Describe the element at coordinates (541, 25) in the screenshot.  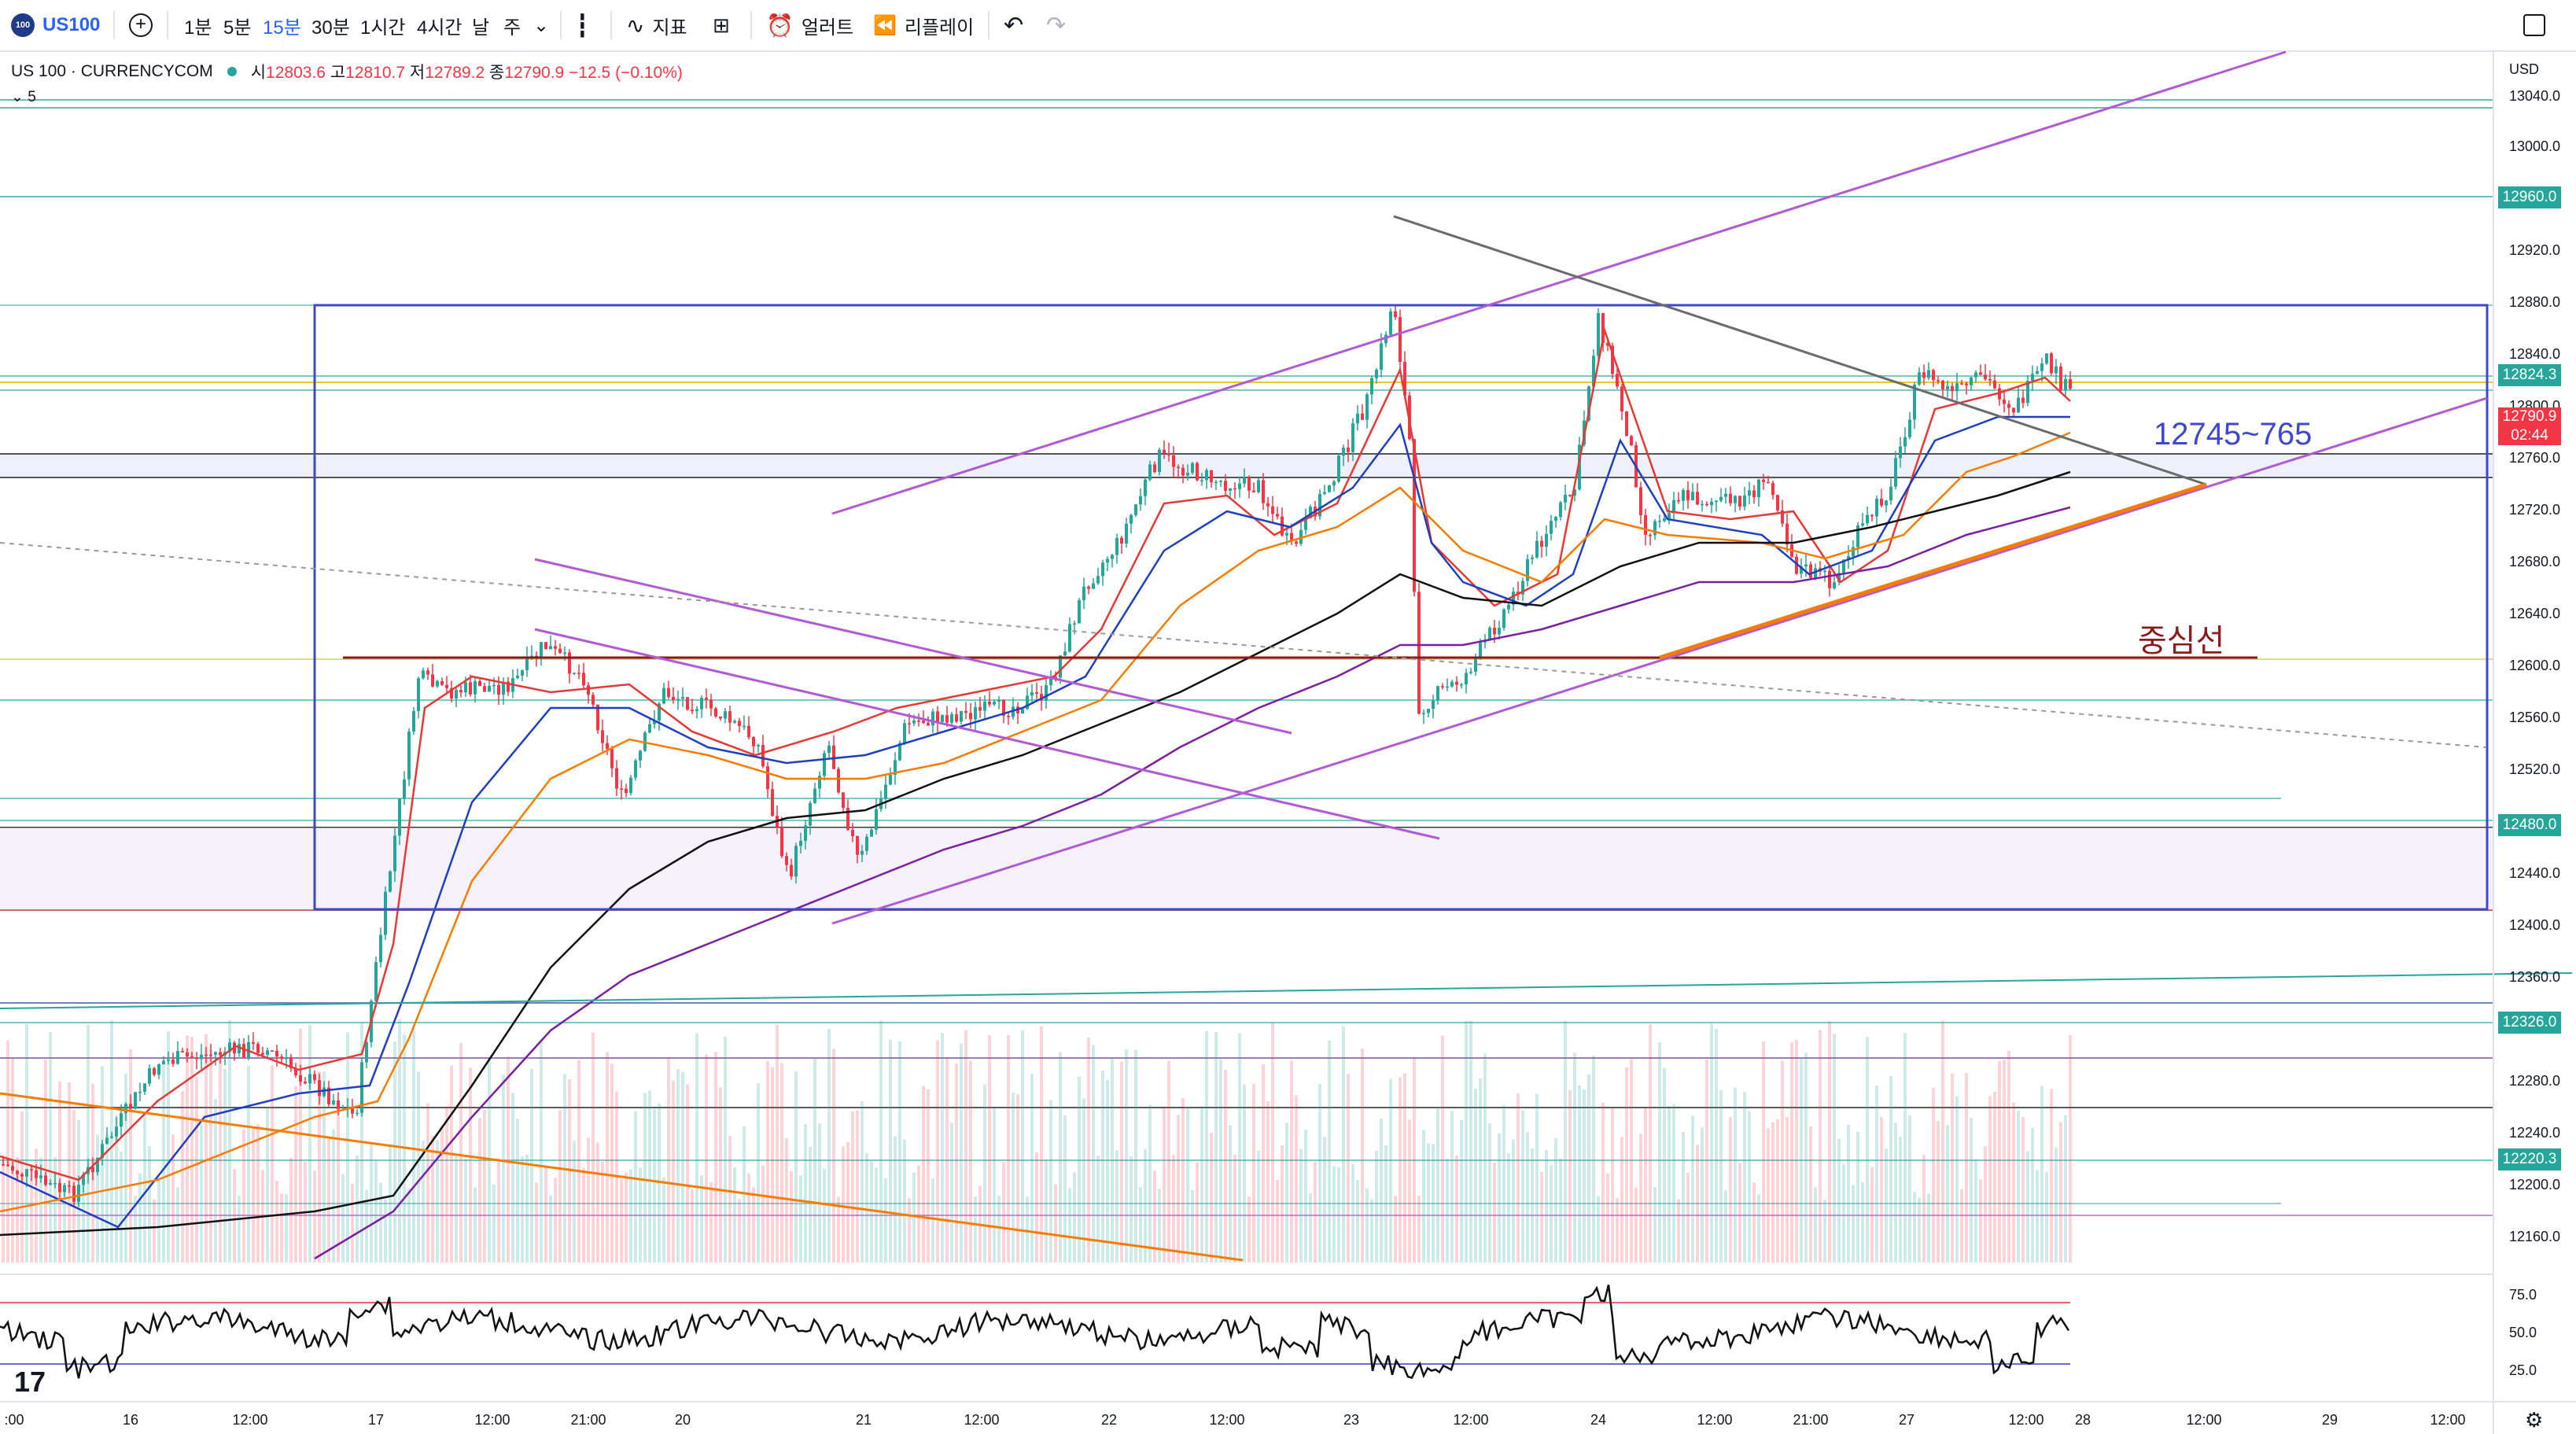
I see `interval-dropdown-button: ⌄` at that location.